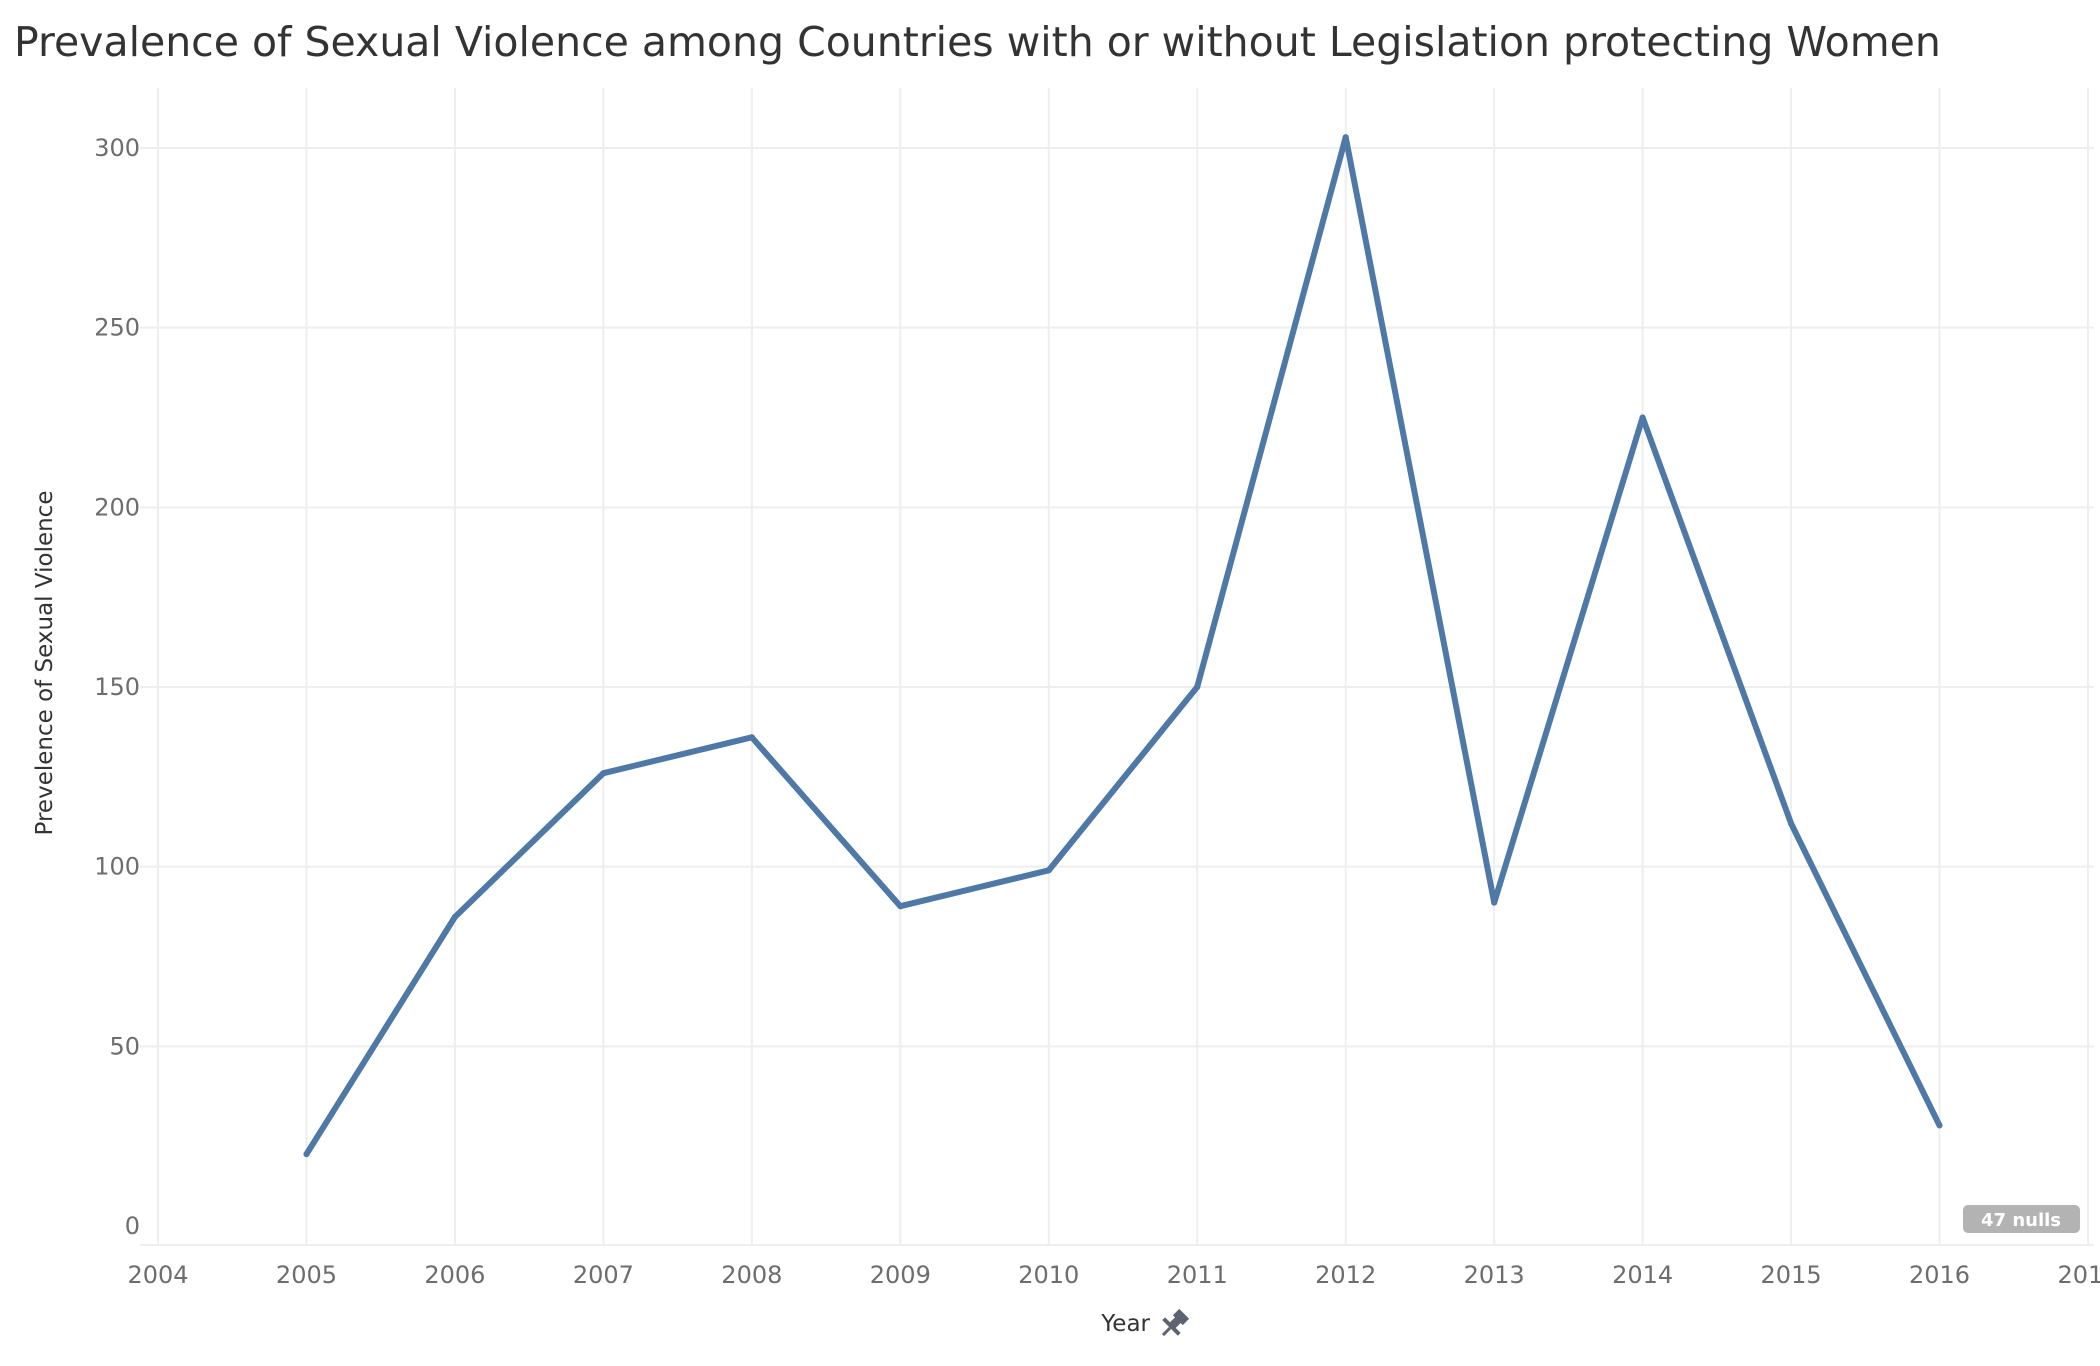 This screenshot has height=1366, width=2100. What do you see at coordinates (45, 663) in the screenshot?
I see `y-axis-title: Prevelence of Sexual Violence` at bounding box center [45, 663].